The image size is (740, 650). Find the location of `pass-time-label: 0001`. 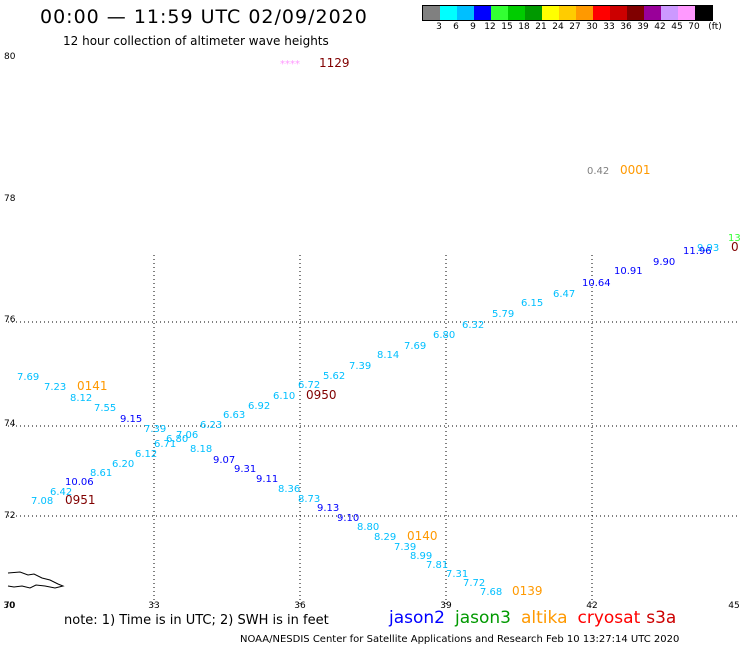

pass-time-label: 0001 is located at coordinates (635, 170).